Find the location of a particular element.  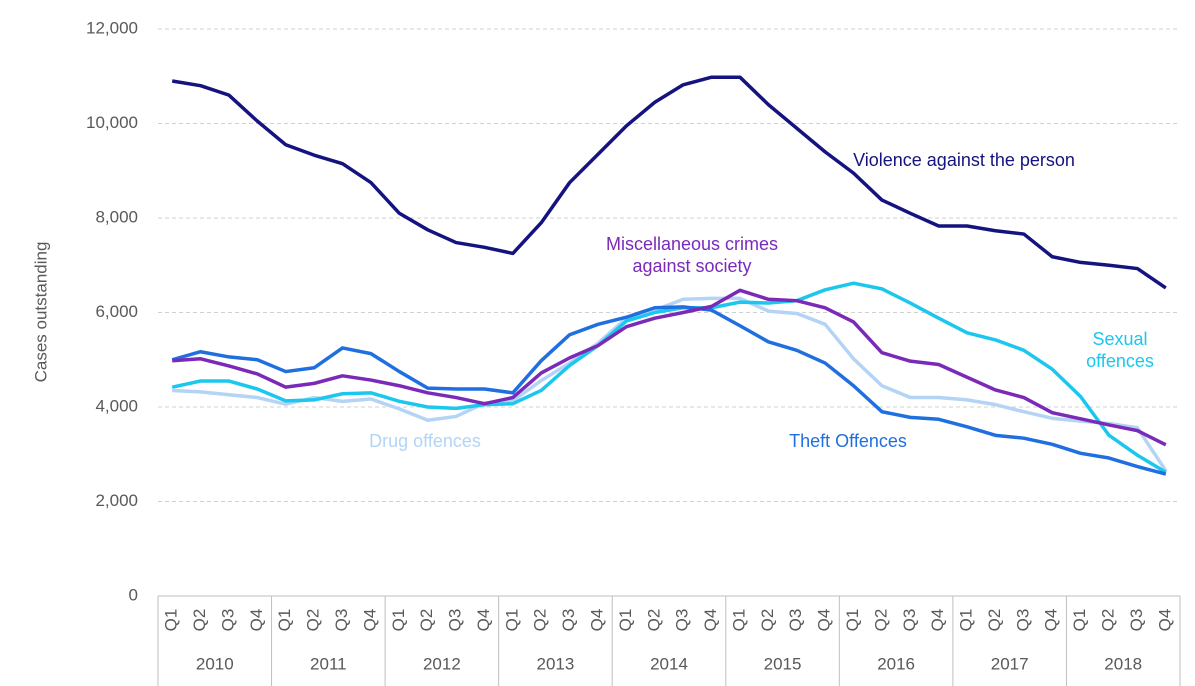

y-tick-label: 8,000 is located at coordinates (116, 216).